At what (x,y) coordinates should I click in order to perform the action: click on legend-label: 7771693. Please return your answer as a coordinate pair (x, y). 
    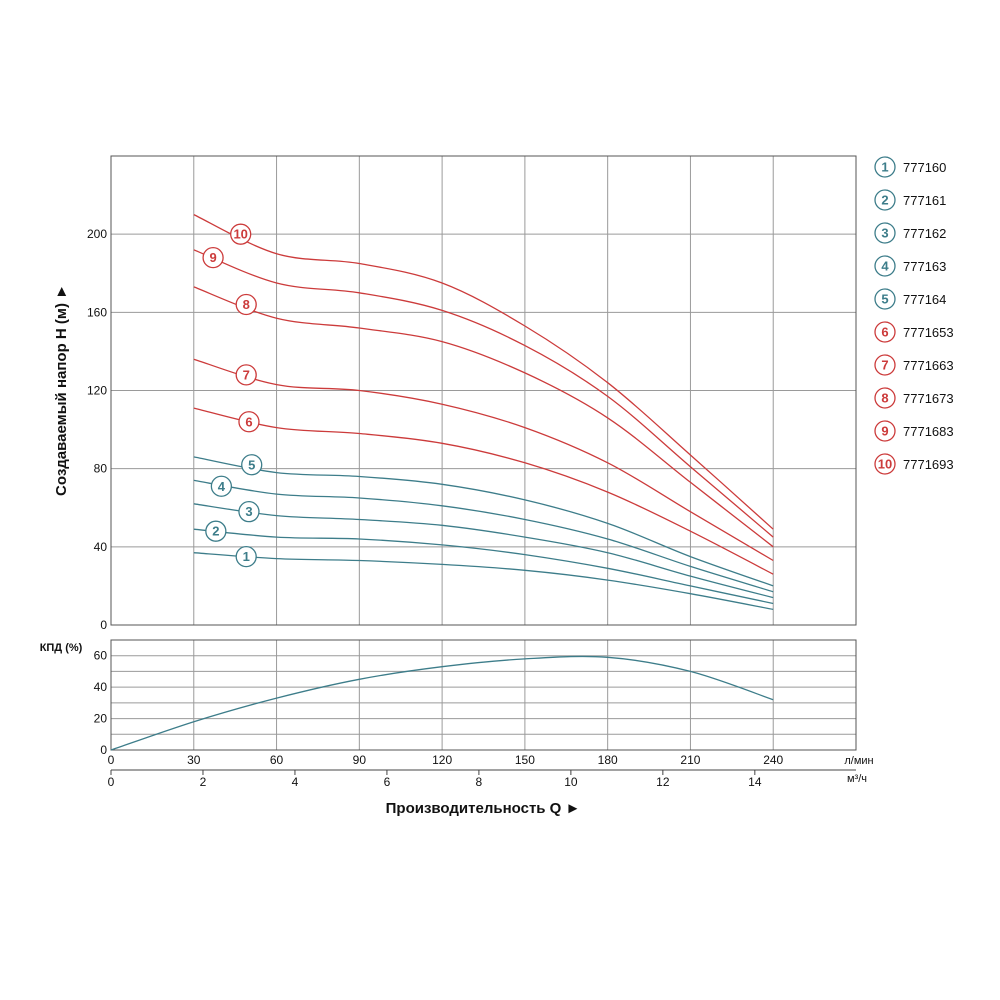
    Looking at the image, I should click on (928, 464).